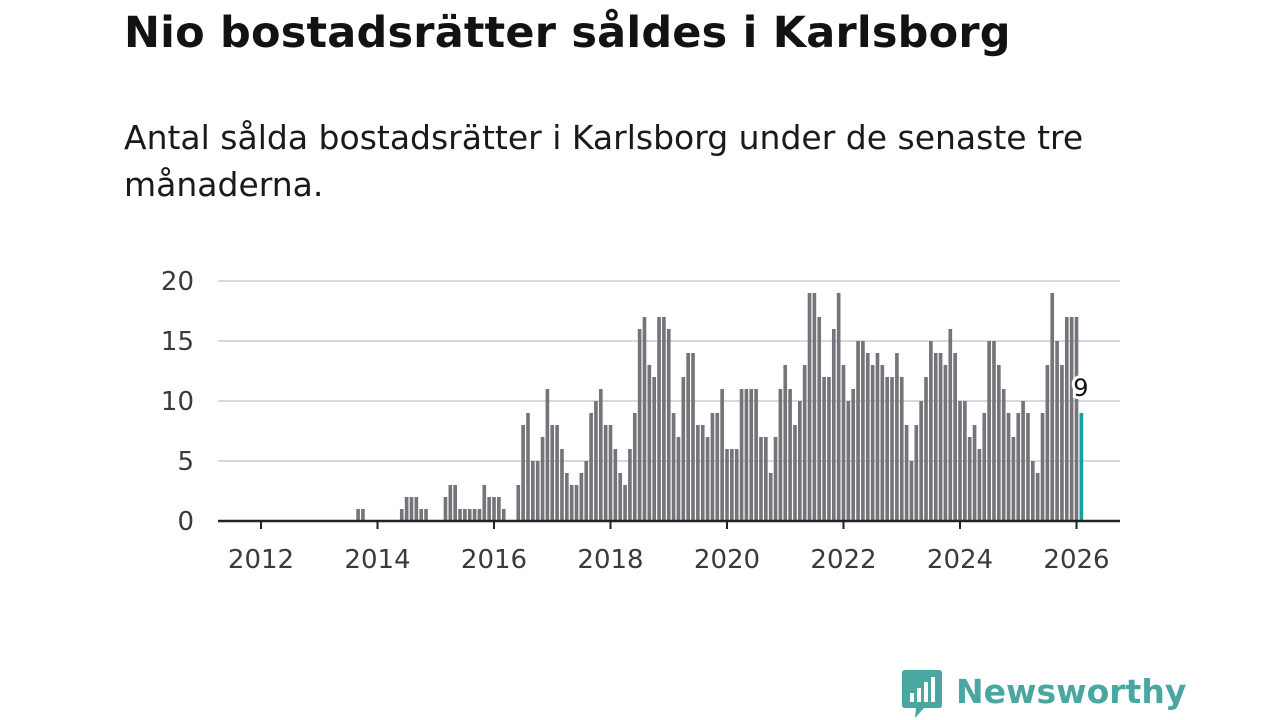 The height and width of the screenshot is (720, 1280). I want to click on x-tick-label: 2026, so click(1076, 560).